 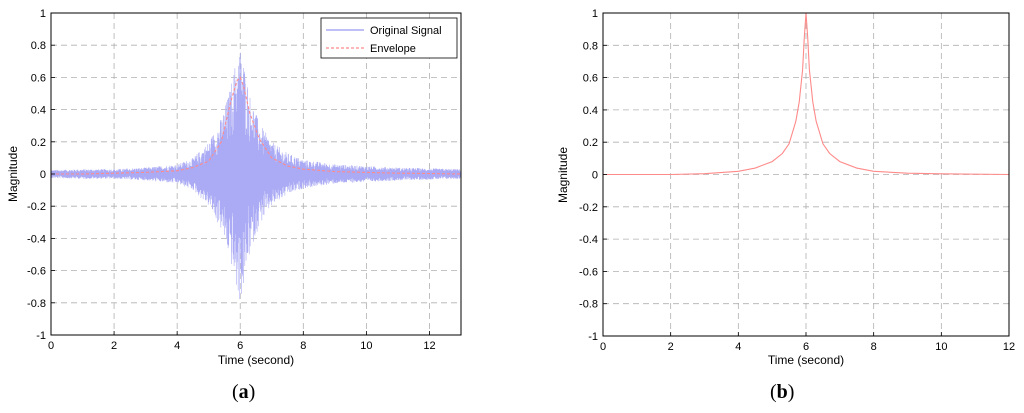 What do you see at coordinates (393, 49) in the screenshot?
I see `legend-envelope-label: Envelope` at bounding box center [393, 49].